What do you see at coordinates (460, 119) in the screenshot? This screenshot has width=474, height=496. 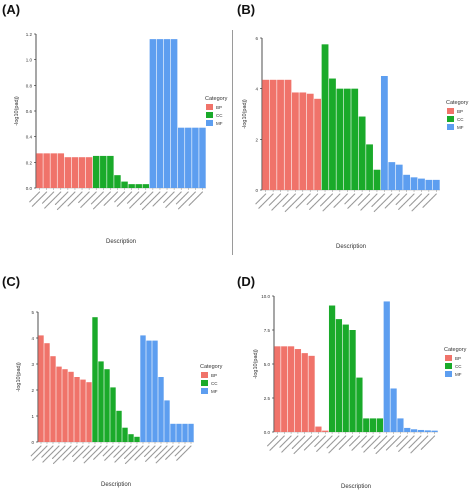 I see `panel-b-legend-label-cc: CC` at bounding box center [460, 119].